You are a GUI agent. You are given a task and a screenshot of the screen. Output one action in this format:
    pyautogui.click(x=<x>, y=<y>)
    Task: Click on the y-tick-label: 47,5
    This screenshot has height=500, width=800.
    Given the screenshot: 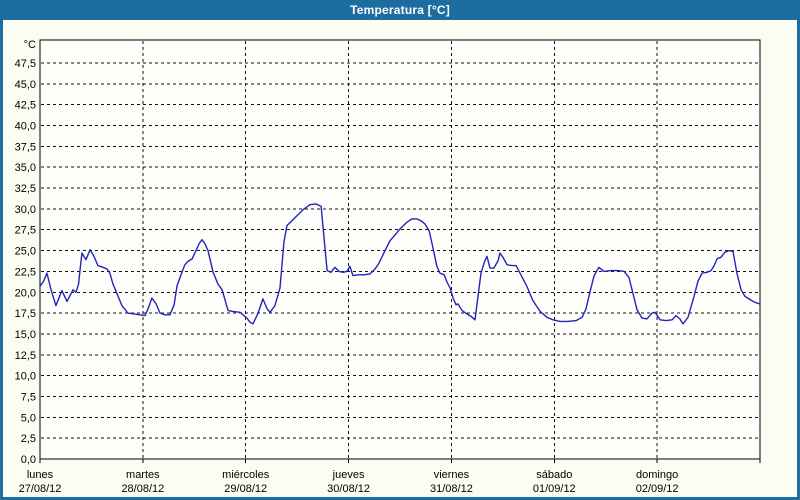 What is the action you would take?
    pyautogui.click(x=25, y=64)
    